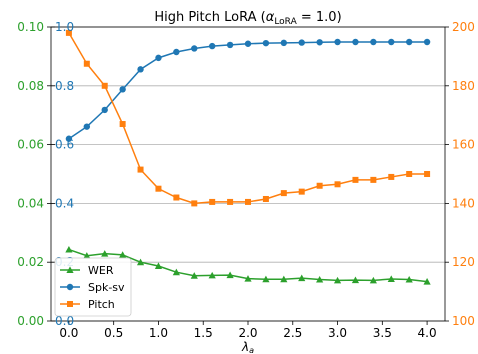 The height and width of the screenshot is (354, 478). What do you see at coordinates (30, 203) in the screenshot?
I see `y-left-outer-tick-label: 0.04` at bounding box center [30, 203].